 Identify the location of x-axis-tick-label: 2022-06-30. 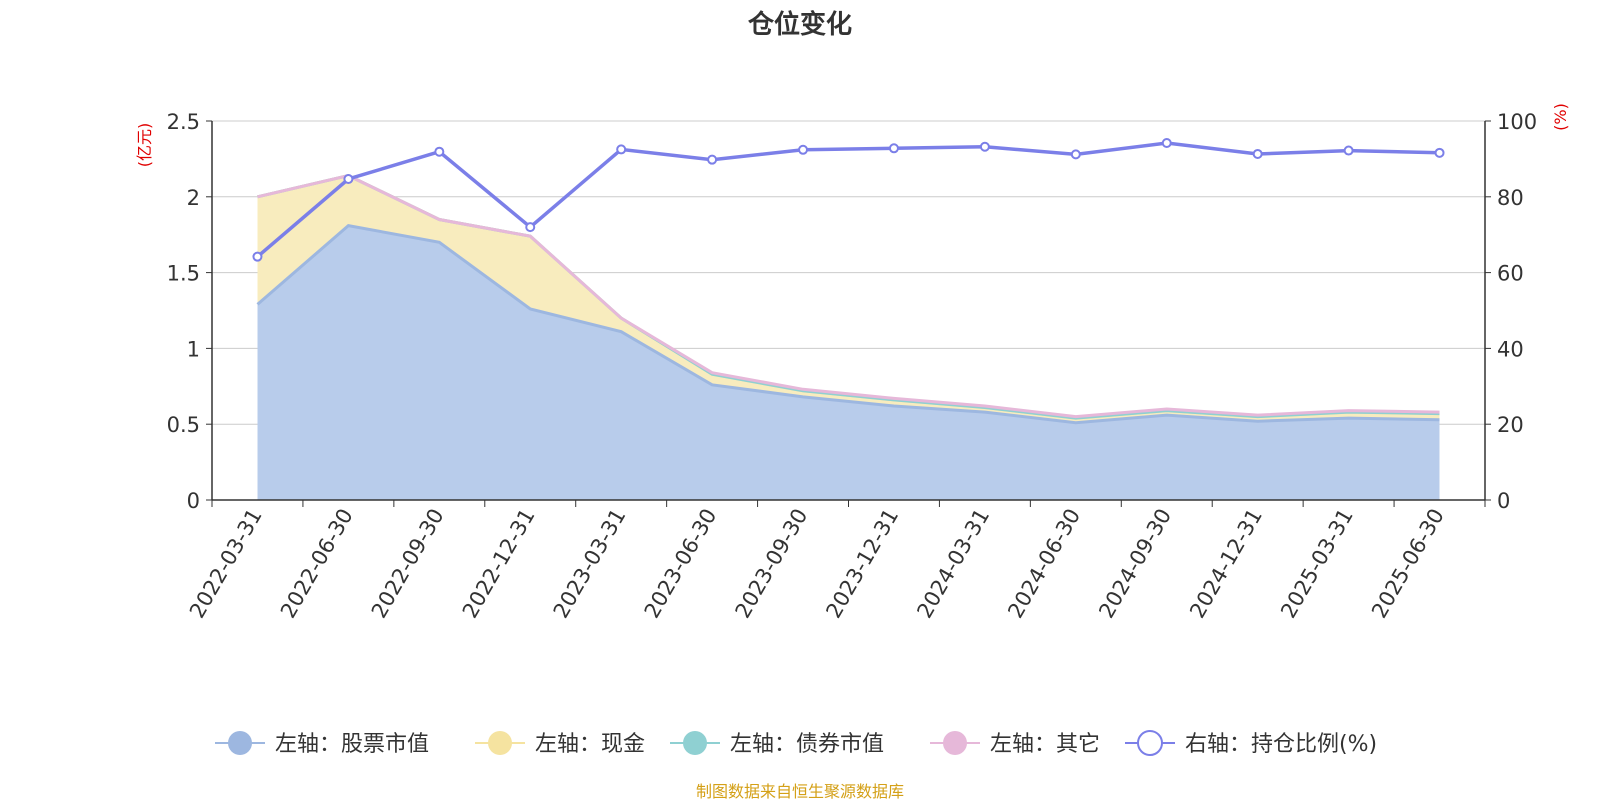
(317, 564).